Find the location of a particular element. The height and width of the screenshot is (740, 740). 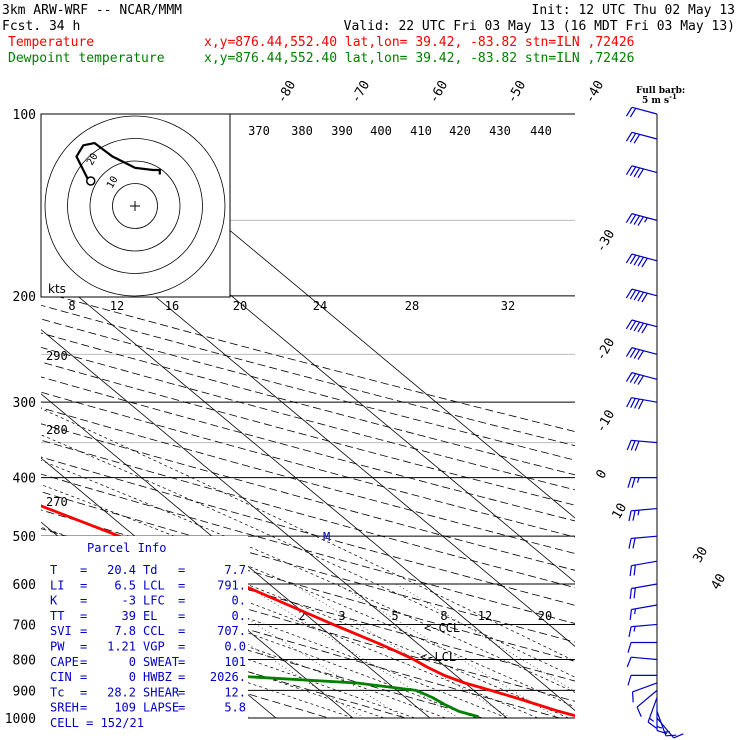

theta-label: 370 is located at coordinates (259, 131).